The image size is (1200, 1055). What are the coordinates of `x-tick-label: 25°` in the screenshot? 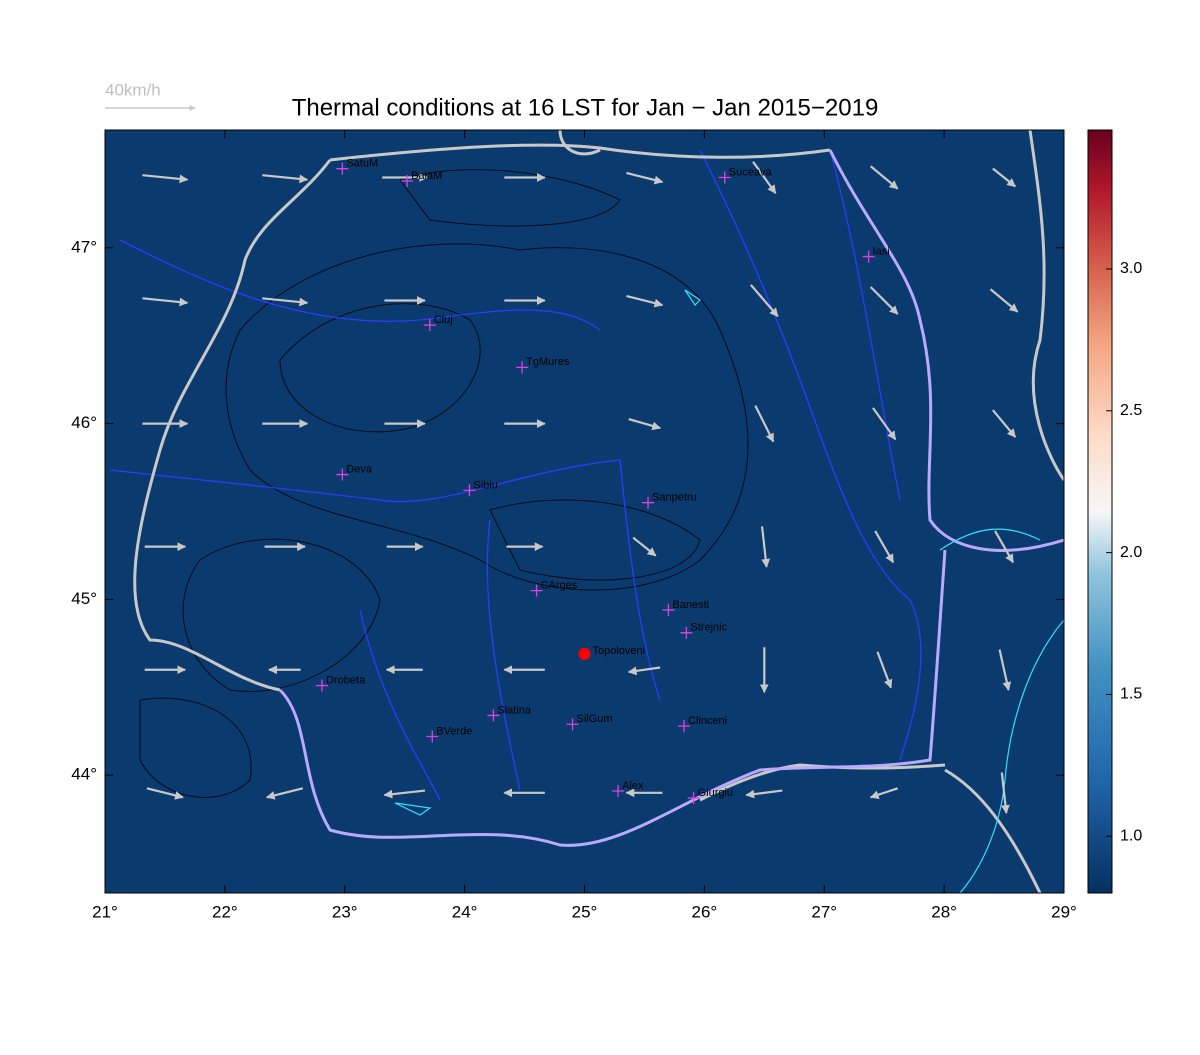 It's located at (585, 911).